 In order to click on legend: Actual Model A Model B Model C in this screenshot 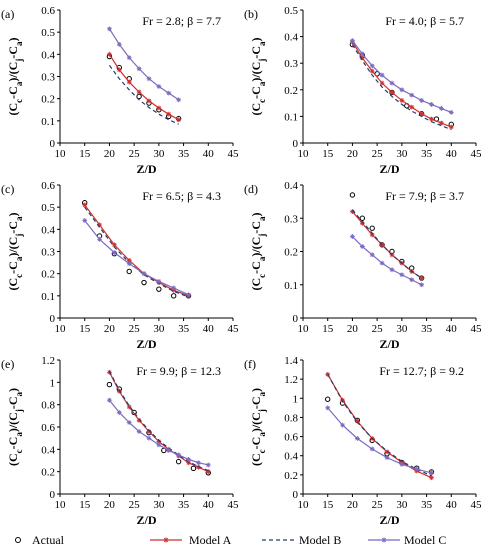, I will do `click(230, 540)`.